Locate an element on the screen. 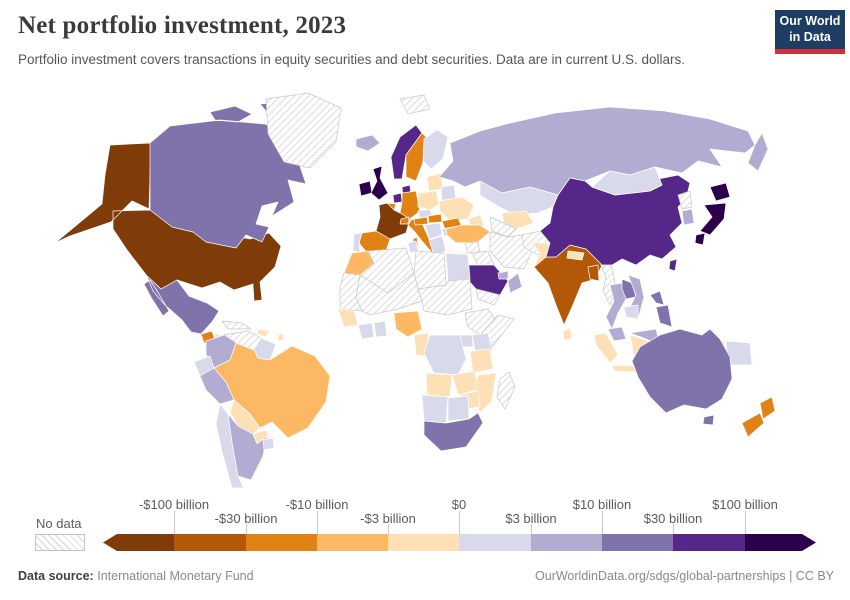  country-cambodia is located at coordinates (631, 312).